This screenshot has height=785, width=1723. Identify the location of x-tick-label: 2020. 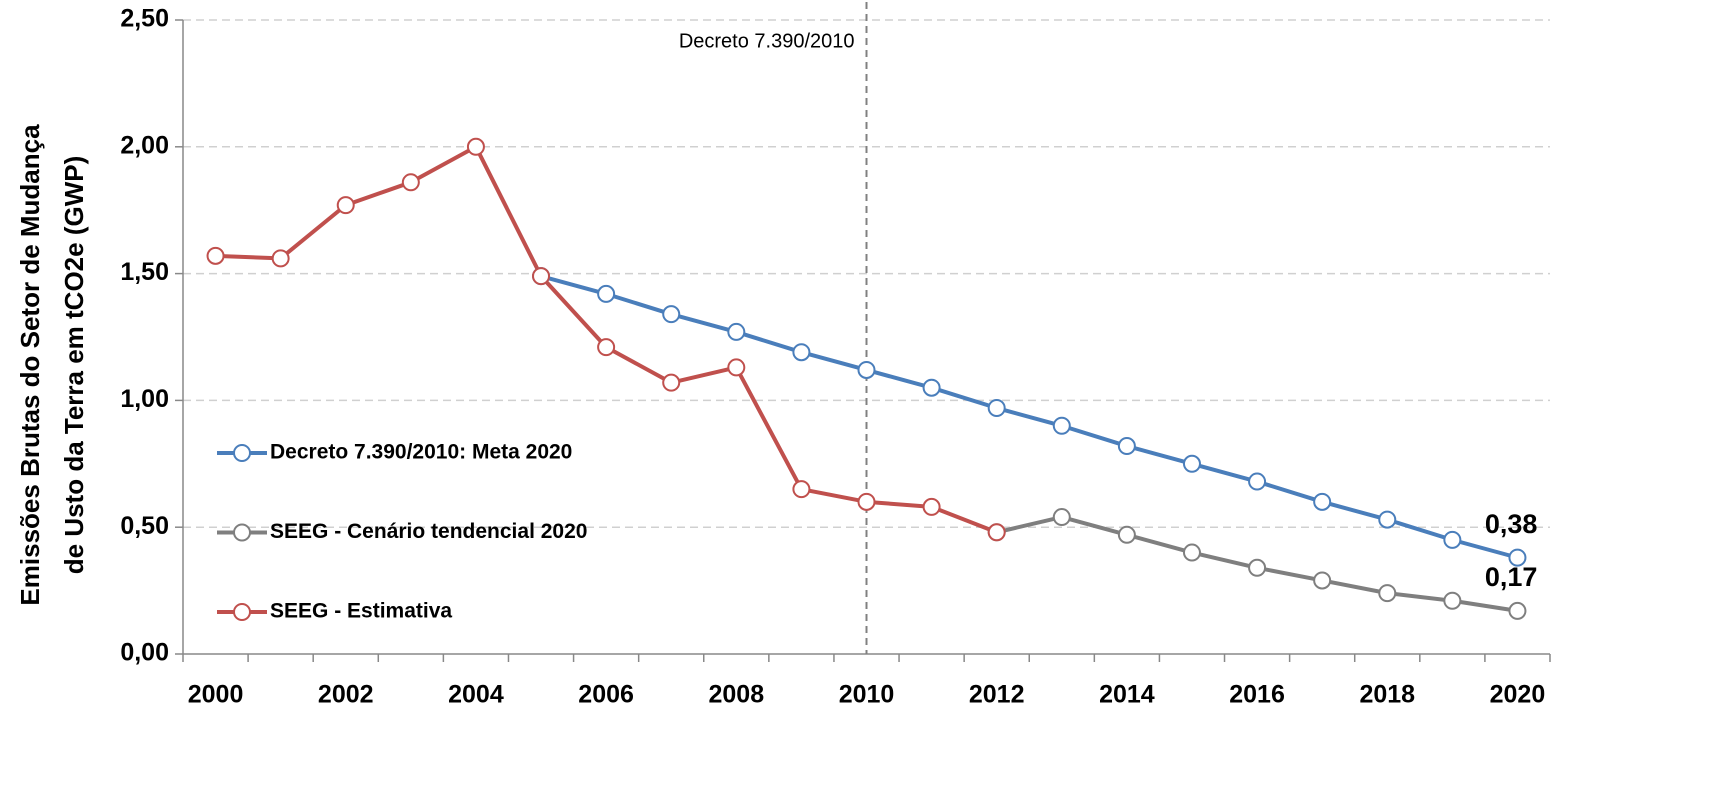
(1518, 695).